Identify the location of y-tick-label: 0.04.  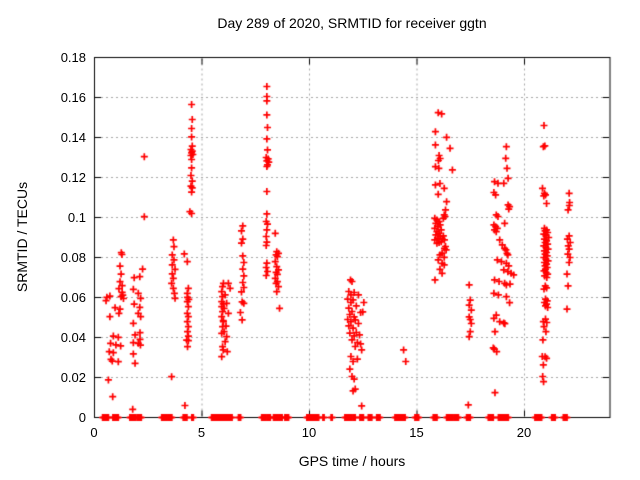
(73, 337).